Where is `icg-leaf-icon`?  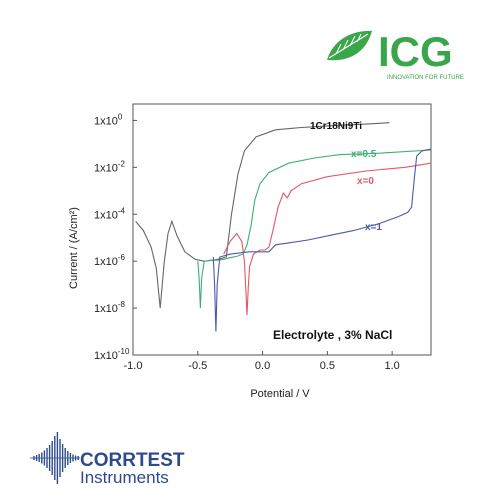 icg-leaf-icon is located at coordinates (349, 45).